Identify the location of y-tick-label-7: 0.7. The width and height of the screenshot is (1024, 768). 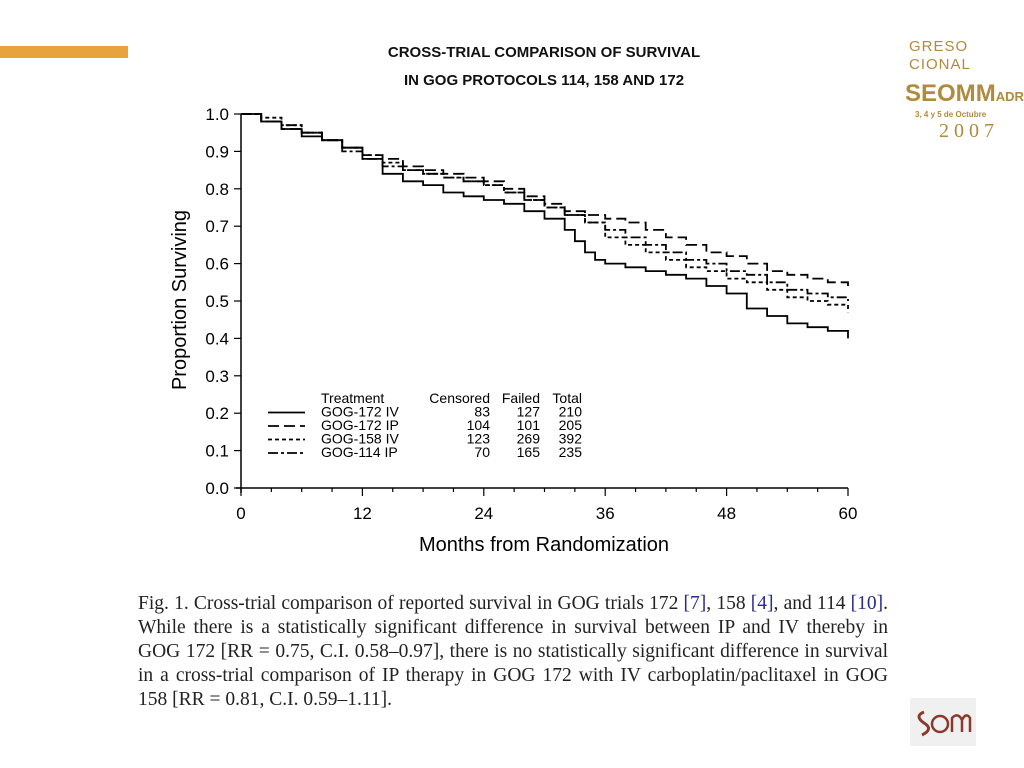
(217, 226).